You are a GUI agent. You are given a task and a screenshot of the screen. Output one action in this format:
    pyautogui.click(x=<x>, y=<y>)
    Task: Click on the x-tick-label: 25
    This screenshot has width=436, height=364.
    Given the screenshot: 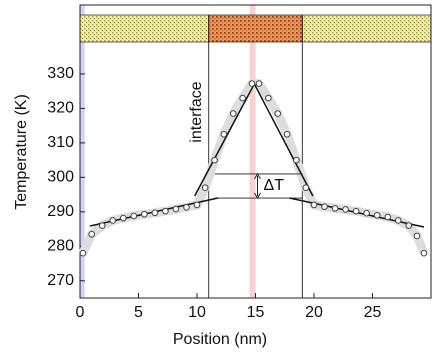 What is the action you would take?
    pyautogui.click(x=373, y=312)
    